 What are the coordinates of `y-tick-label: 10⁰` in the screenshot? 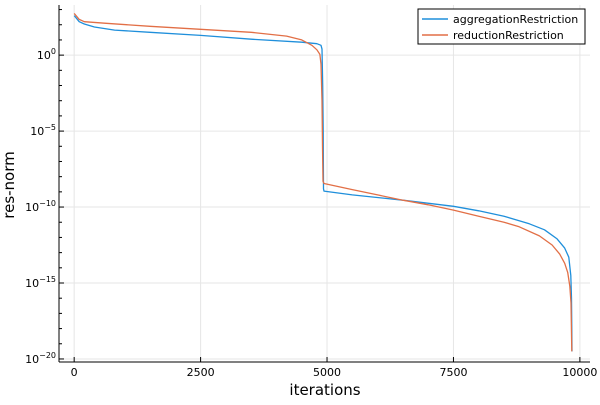 It's located at (46, 54).